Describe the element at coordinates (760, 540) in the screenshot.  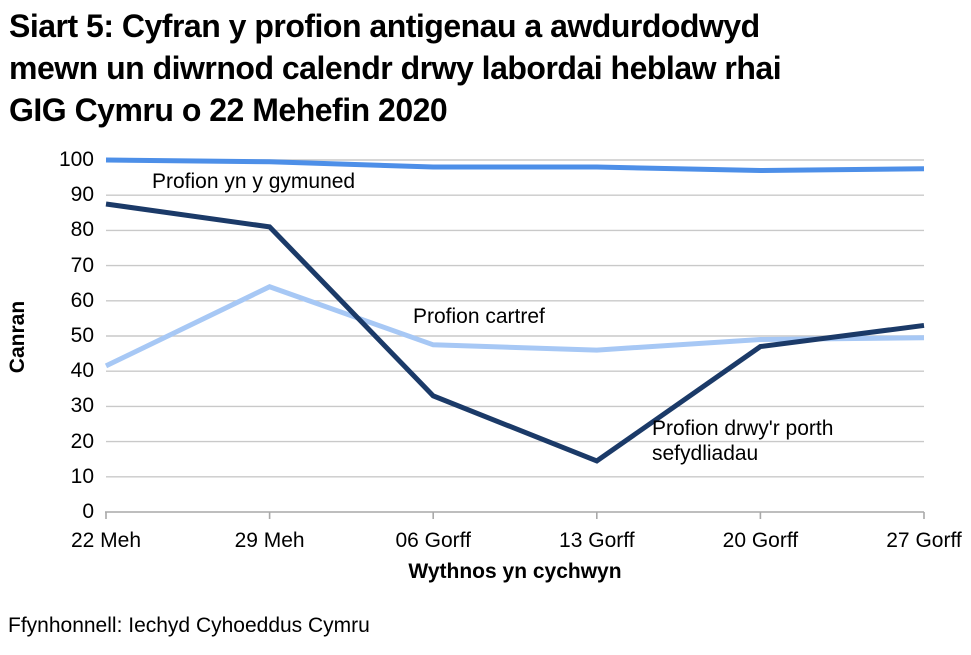
I see `x-tick-label: 20 Gorff` at that location.